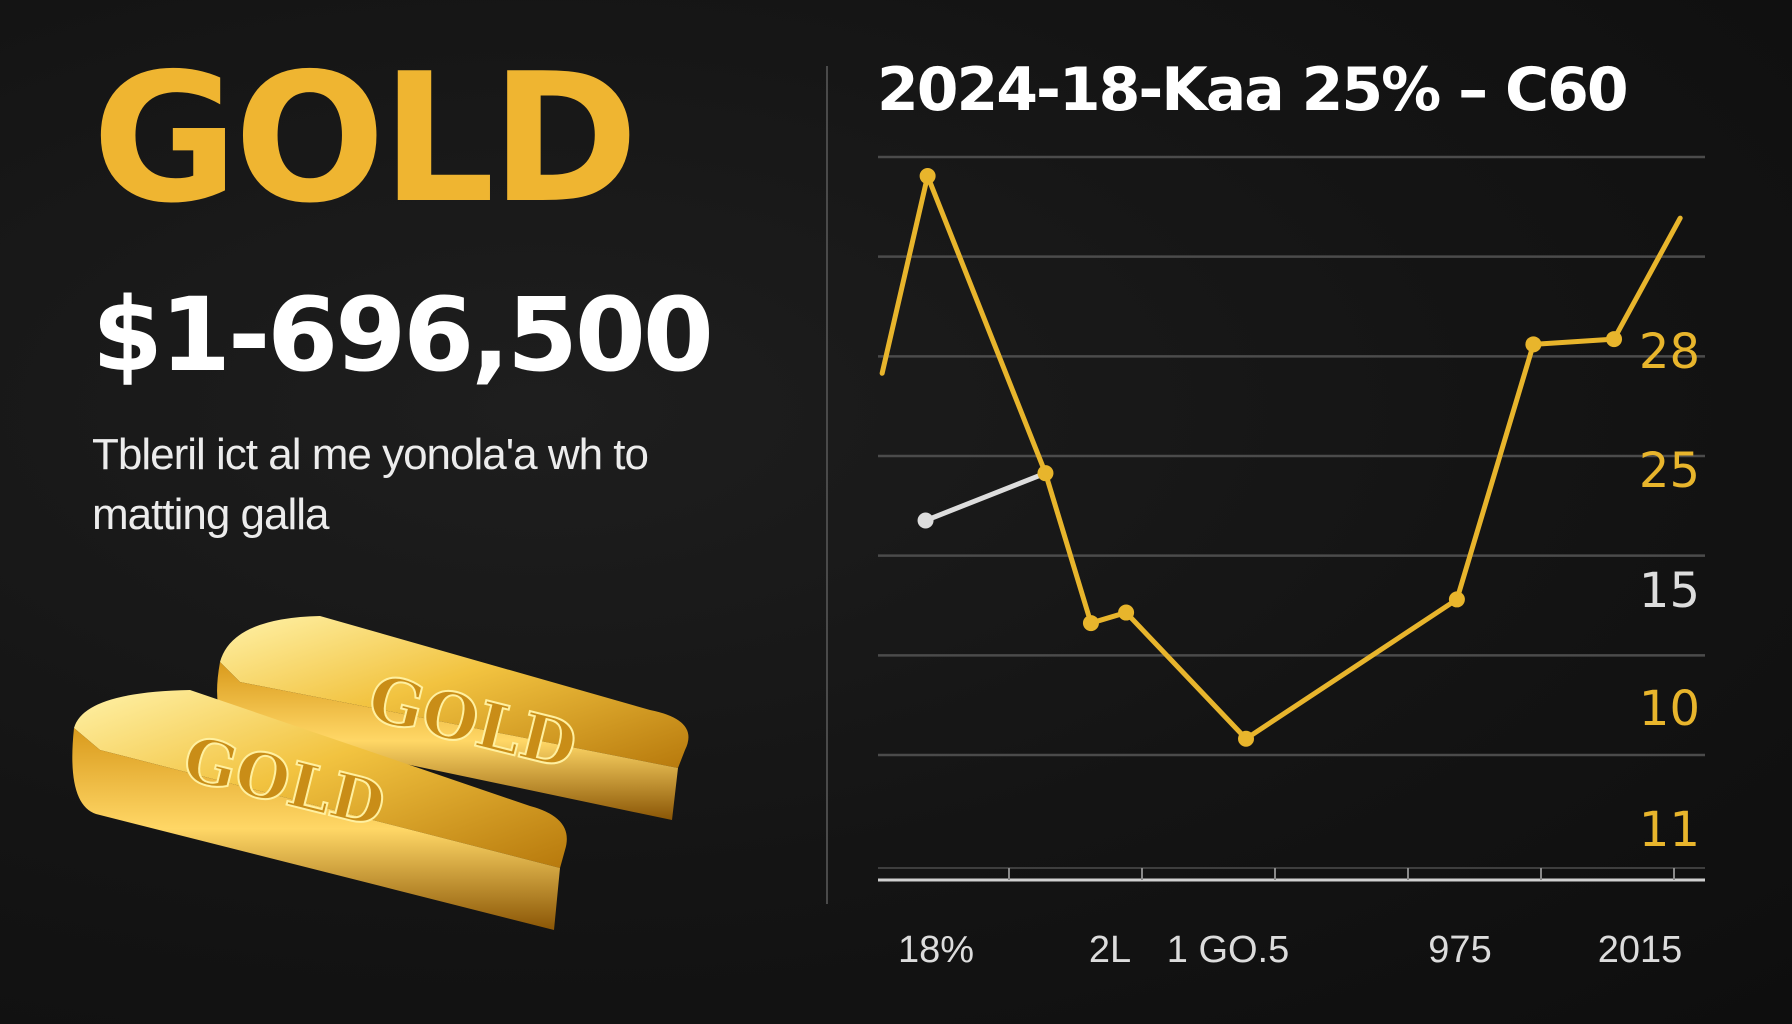 The width and height of the screenshot is (1792, 1024). I want to click on x-tick-labels: 18% 2L 1 GO.5 975 2015, so click(1290, 950).